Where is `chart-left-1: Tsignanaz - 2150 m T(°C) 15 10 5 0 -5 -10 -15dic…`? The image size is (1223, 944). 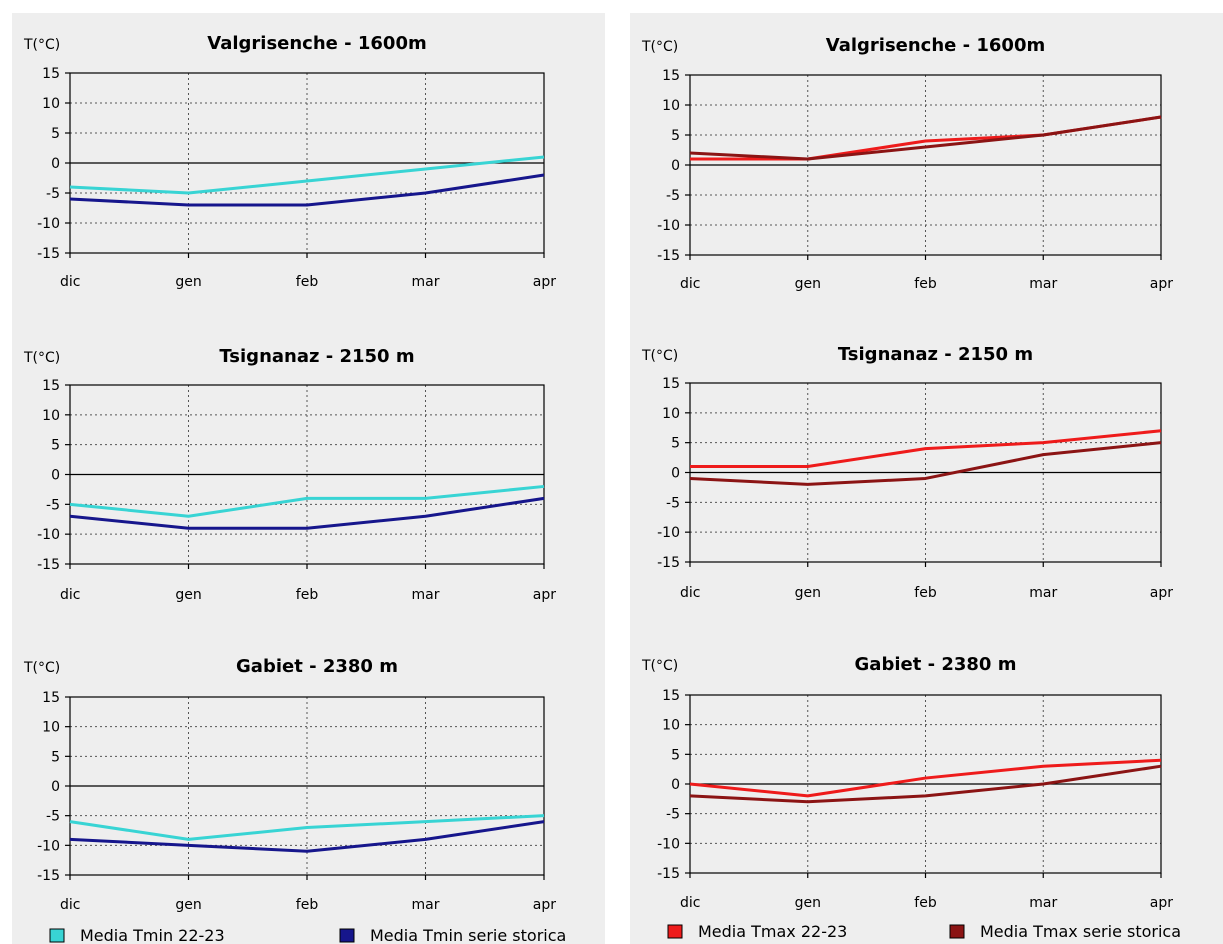
chart-left-1: Tsignanaz - 2150 m T(°C) 15 10 5 0 -5 -10 -15dic… is located at coordinates (289, 474).